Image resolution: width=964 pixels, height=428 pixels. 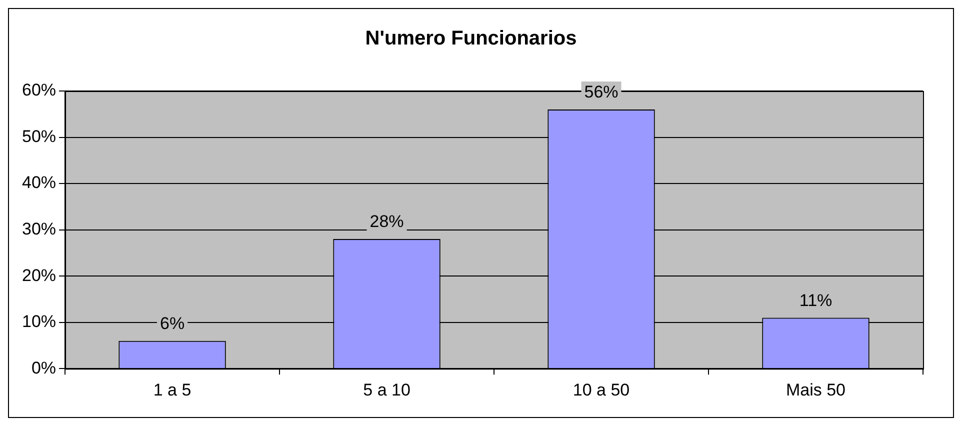 What do you see at coordinates (39, 136) in the screenshot?
I see `y-tick-label: 50%` at bounding box center [39, 136].